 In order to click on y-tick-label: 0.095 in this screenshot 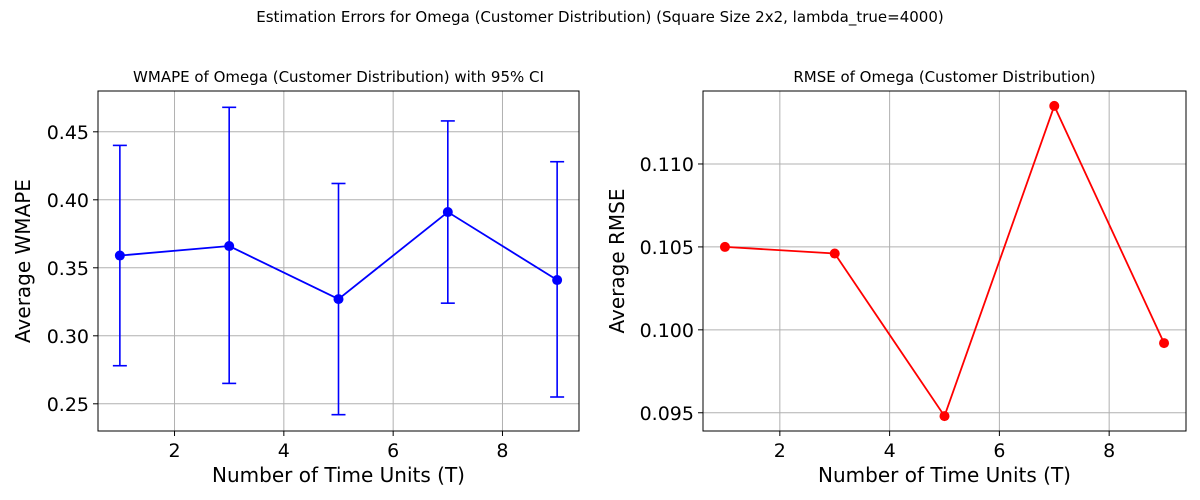, I will do `click(667, 414)`.